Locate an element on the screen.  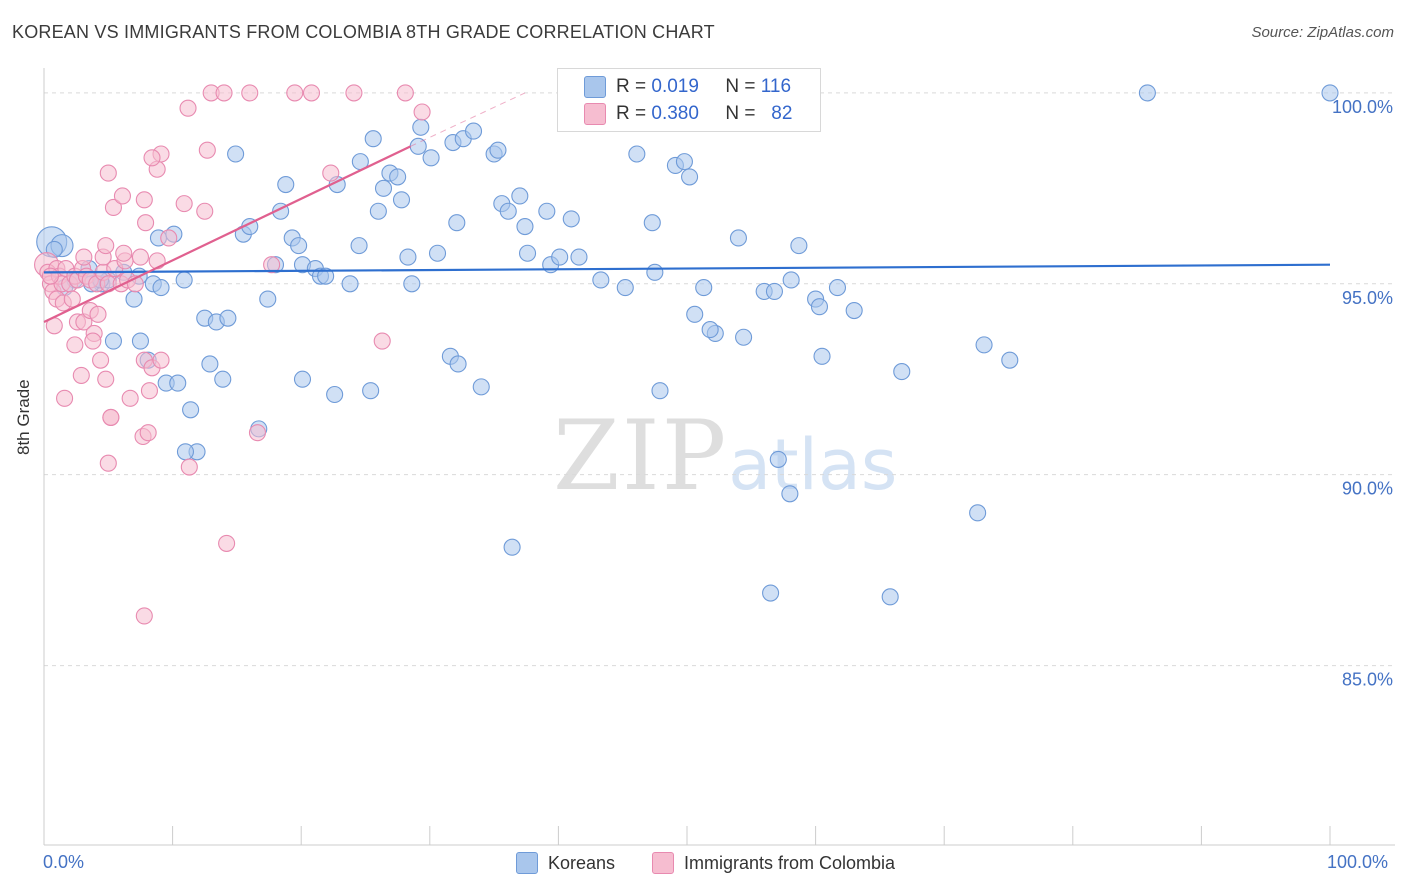
watermark: ZIPatlas is located at coordinates (725, 456).